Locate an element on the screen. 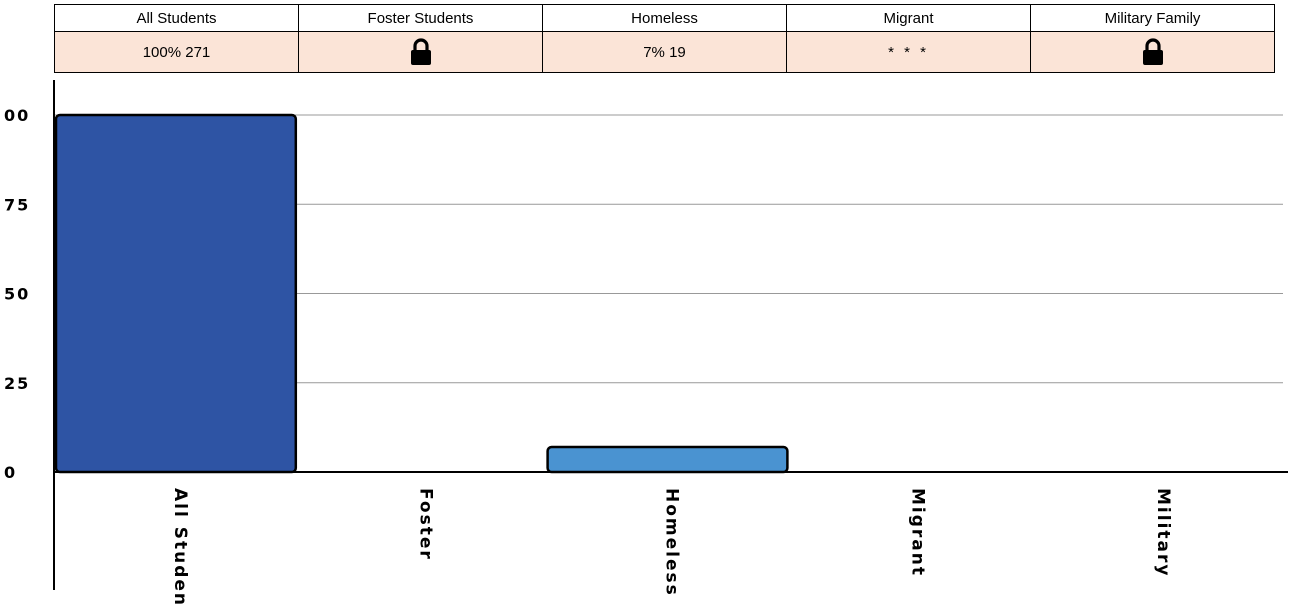 The width and height of the screenshot is (1305, 611). y-tick-label: 00 is located at coordinates (17, 115).